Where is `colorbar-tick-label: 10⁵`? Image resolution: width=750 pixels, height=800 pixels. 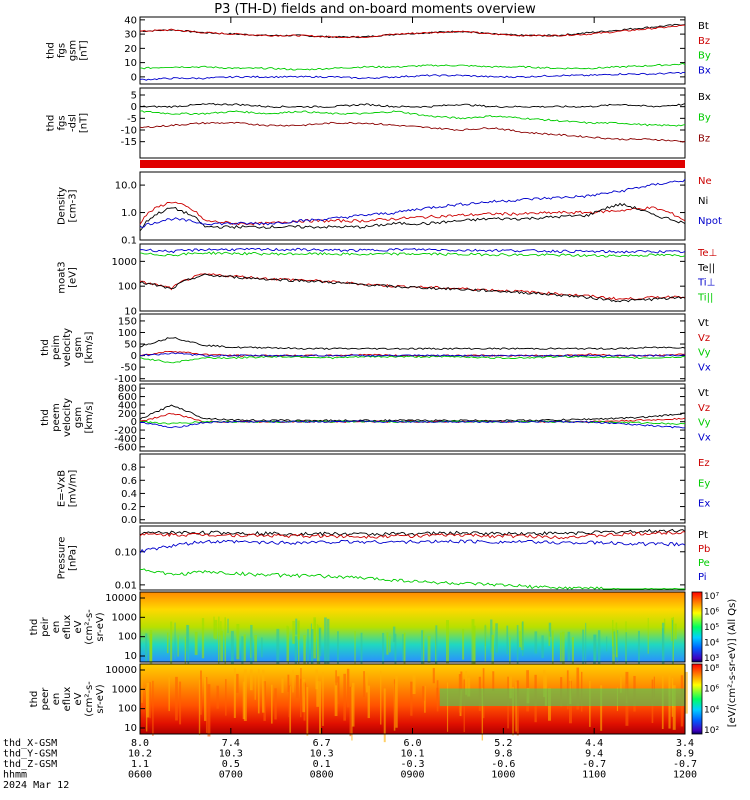 colorbar-tick-label: 10⁵ is located at coordinates (711, 628).